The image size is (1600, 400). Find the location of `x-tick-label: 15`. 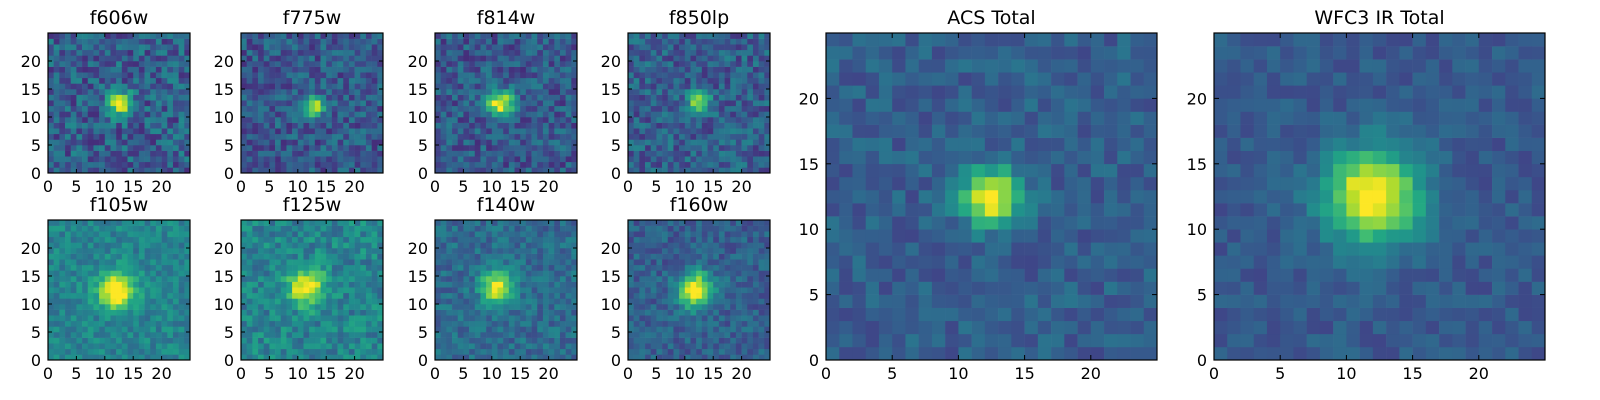

x-tick-label: 15 is located at coordinates (133, 186).